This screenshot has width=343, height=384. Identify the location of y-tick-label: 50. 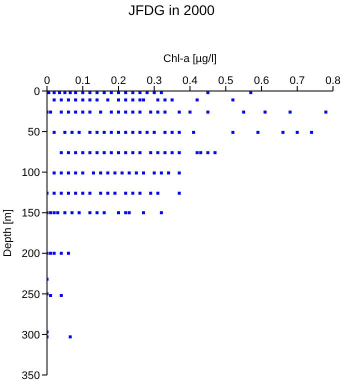
(34, 132).